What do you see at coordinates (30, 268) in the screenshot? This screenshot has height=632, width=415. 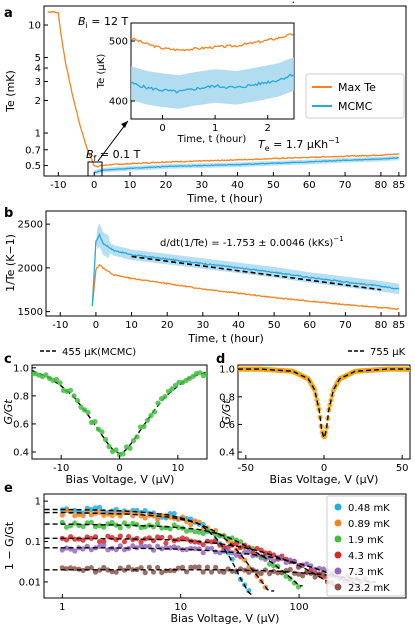 I see `panel-b-ytick-label: 2000` at bounding box center [30, 268].